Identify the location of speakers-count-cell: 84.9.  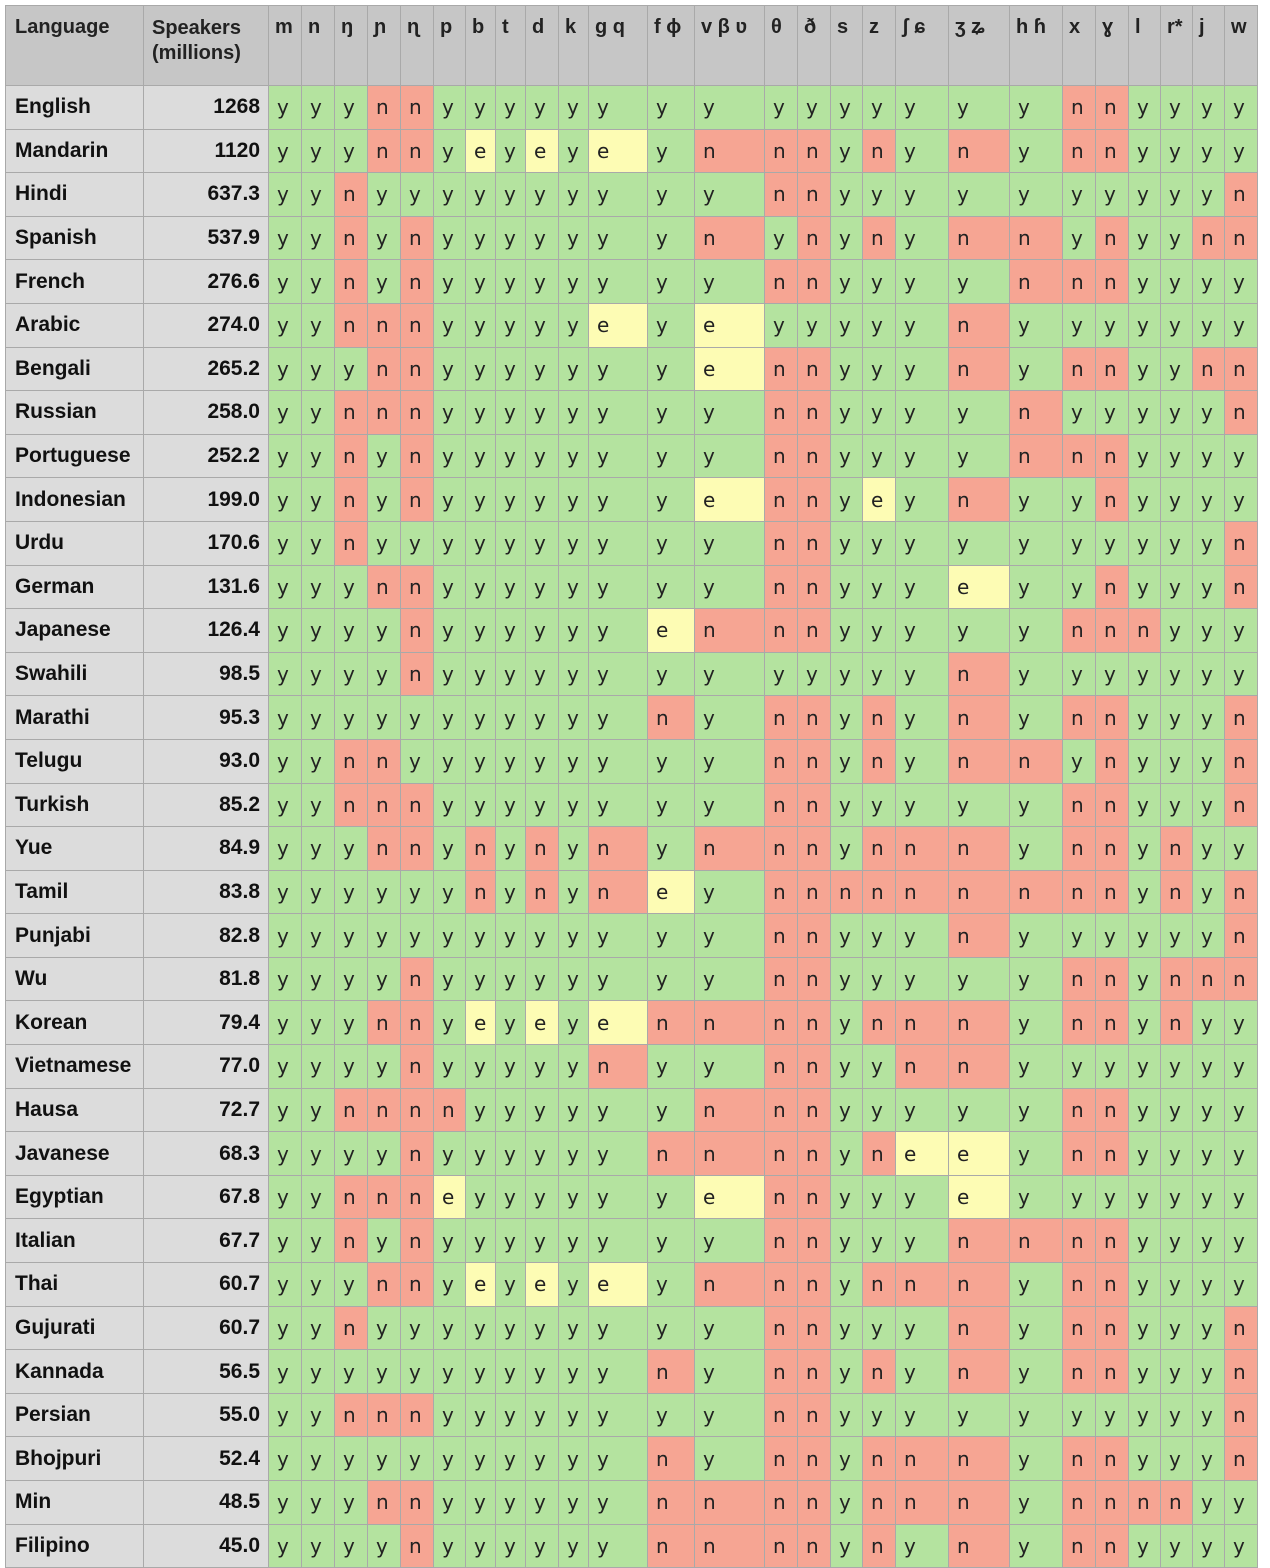
(206, 848).